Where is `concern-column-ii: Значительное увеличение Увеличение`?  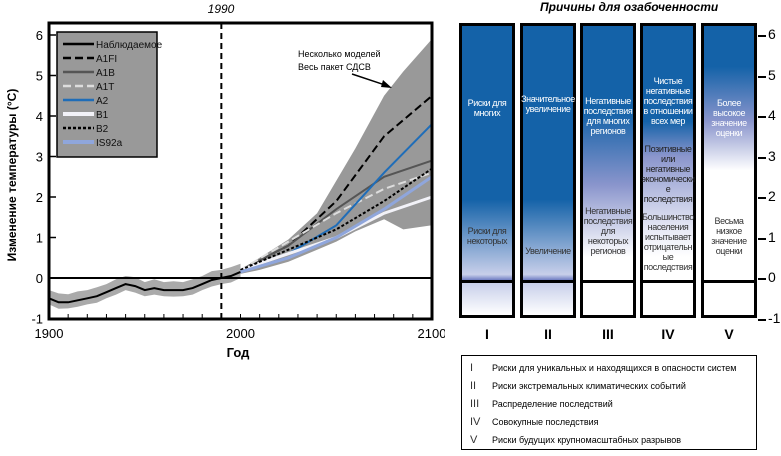
concern-column-ii: Значительное увеличение Увеличение is located at coordinates (548, 170).